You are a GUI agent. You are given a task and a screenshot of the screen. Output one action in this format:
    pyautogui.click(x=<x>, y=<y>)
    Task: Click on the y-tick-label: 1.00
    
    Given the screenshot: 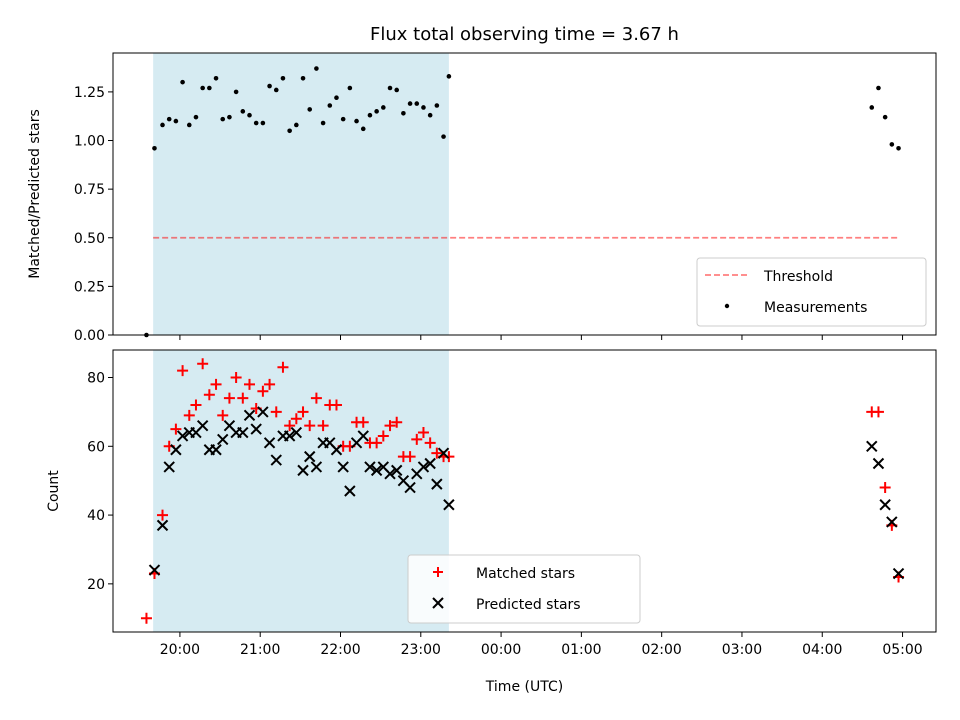 What is the action you would take?
    pyautogui.click(x=89, y=142)
    